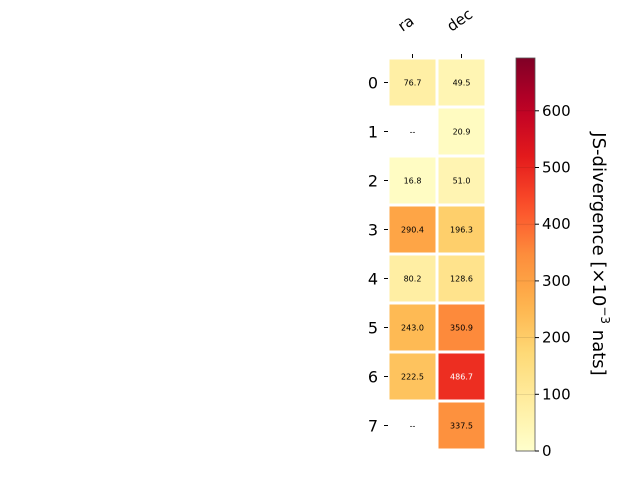 The width and height of the screenshot is (640, 480). What do you see at coordinates (556, 281) in the screenshot?
I see `colorbar-tick-label: 300` at bounding box center [556, 281].